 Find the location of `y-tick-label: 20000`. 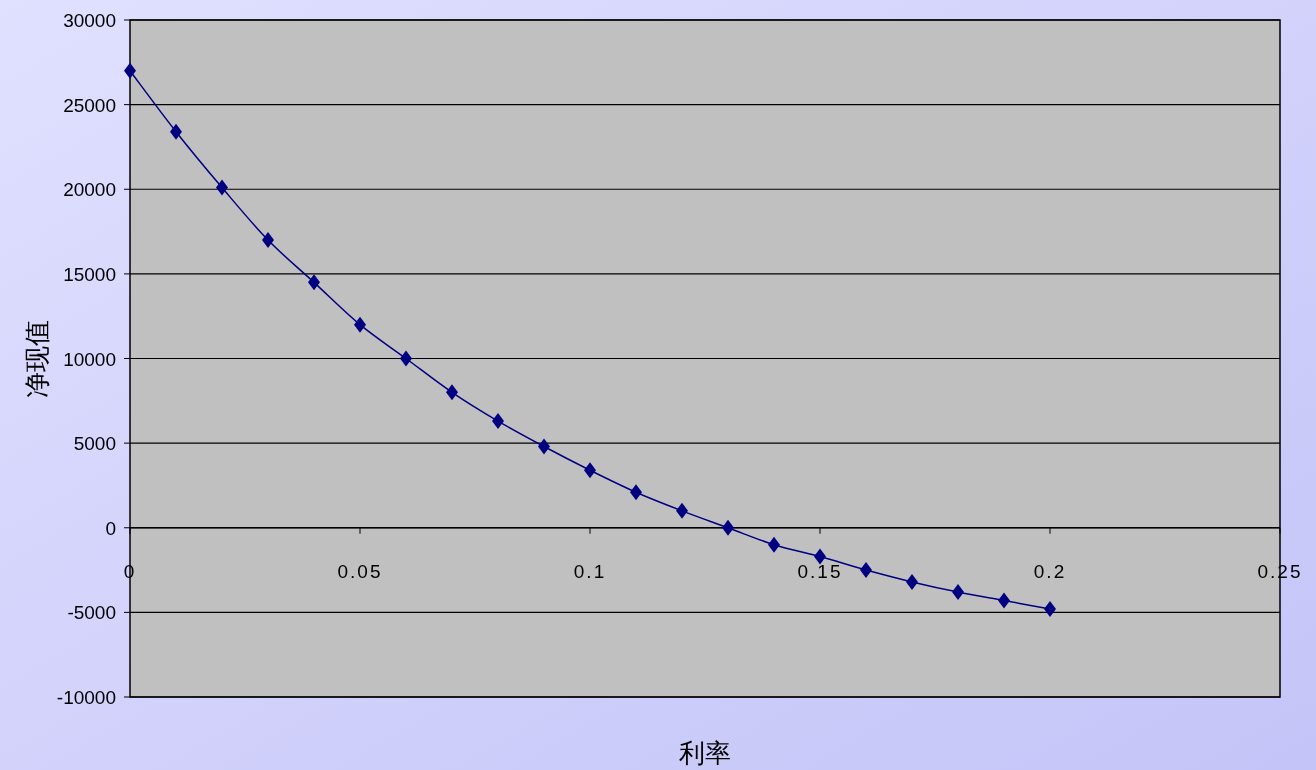

y-tick-label: 20000 is located at coordinates (89, 190).